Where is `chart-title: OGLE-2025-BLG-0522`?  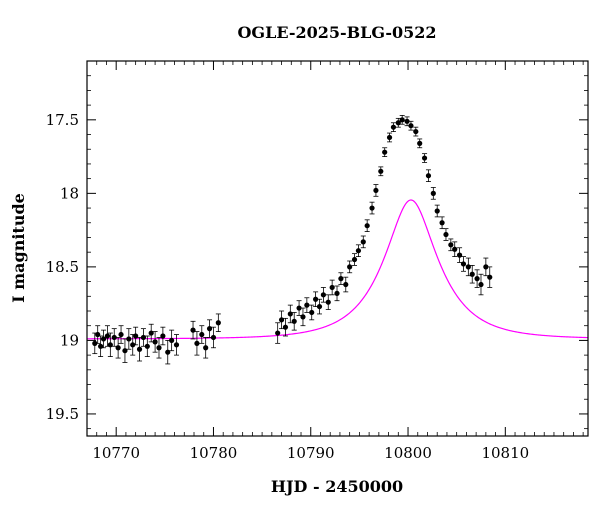
chart-title: OGLE-2025-BLG-0522 is located at coordinates (336, 32).